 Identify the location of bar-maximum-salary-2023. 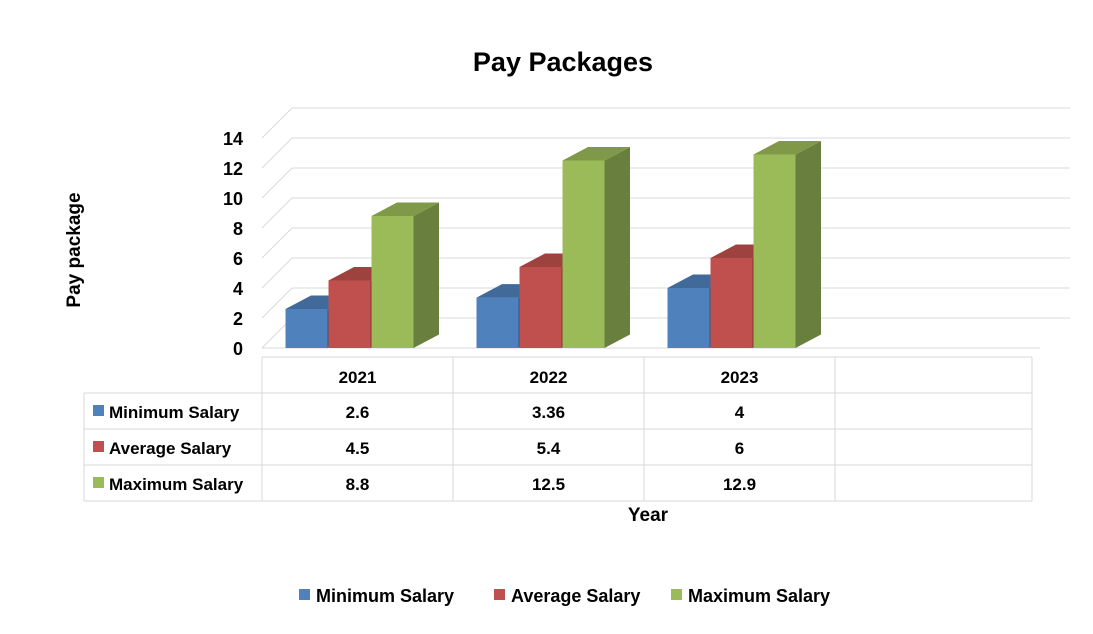
(787, 244).